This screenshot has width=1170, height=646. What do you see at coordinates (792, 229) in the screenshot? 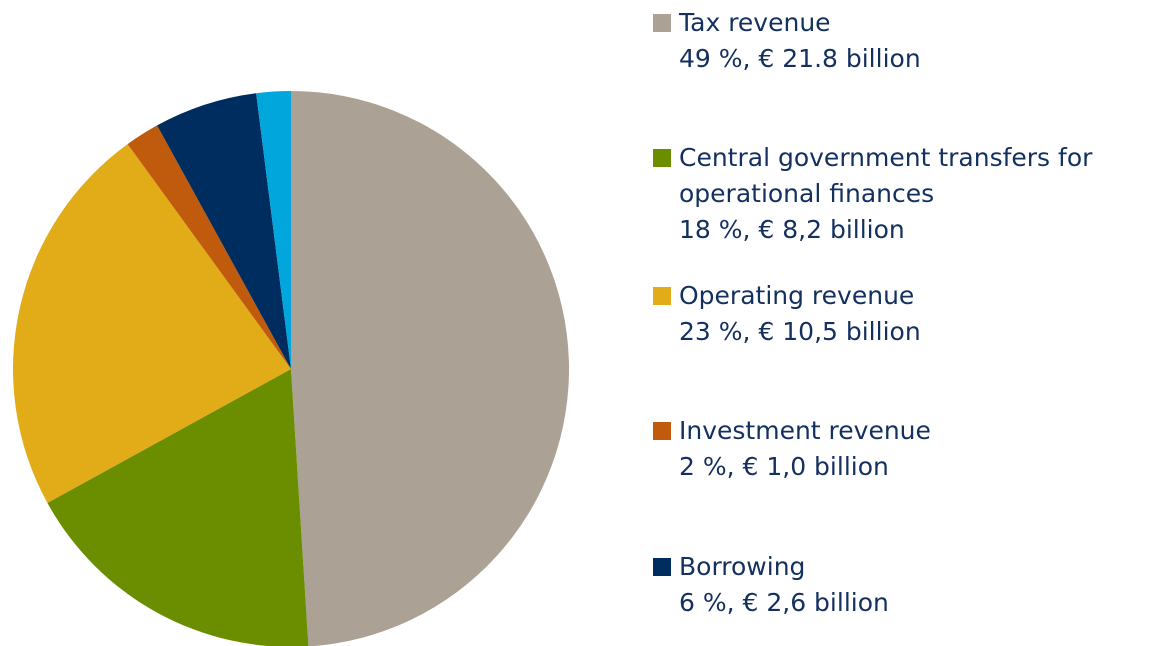
I see `legend-value: 18 %, € 8,2 billion` at bounding box center [792, 229].